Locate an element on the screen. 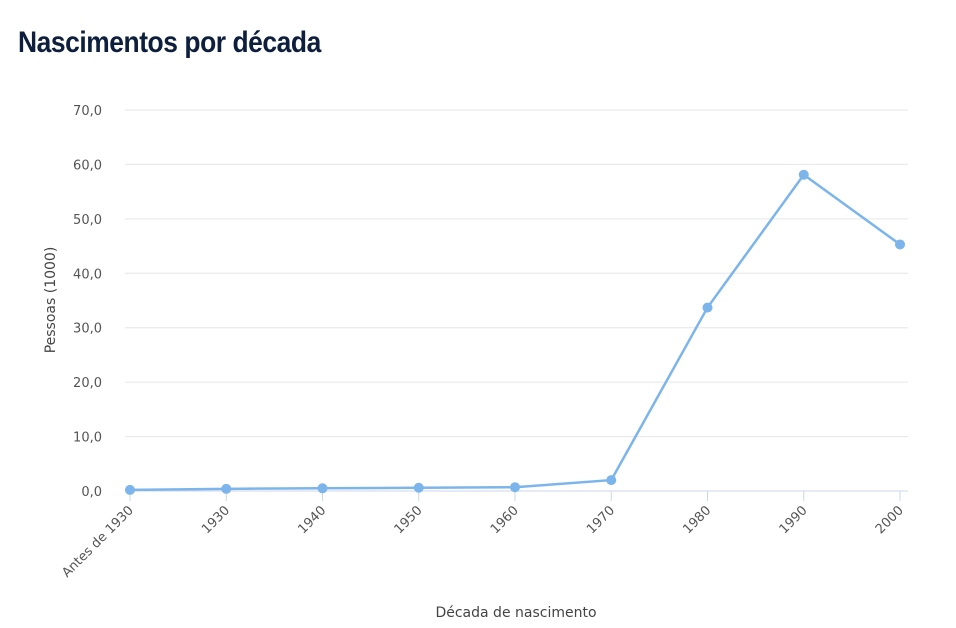  x-tick-label: 2000 is located at coordinates (890, 520).